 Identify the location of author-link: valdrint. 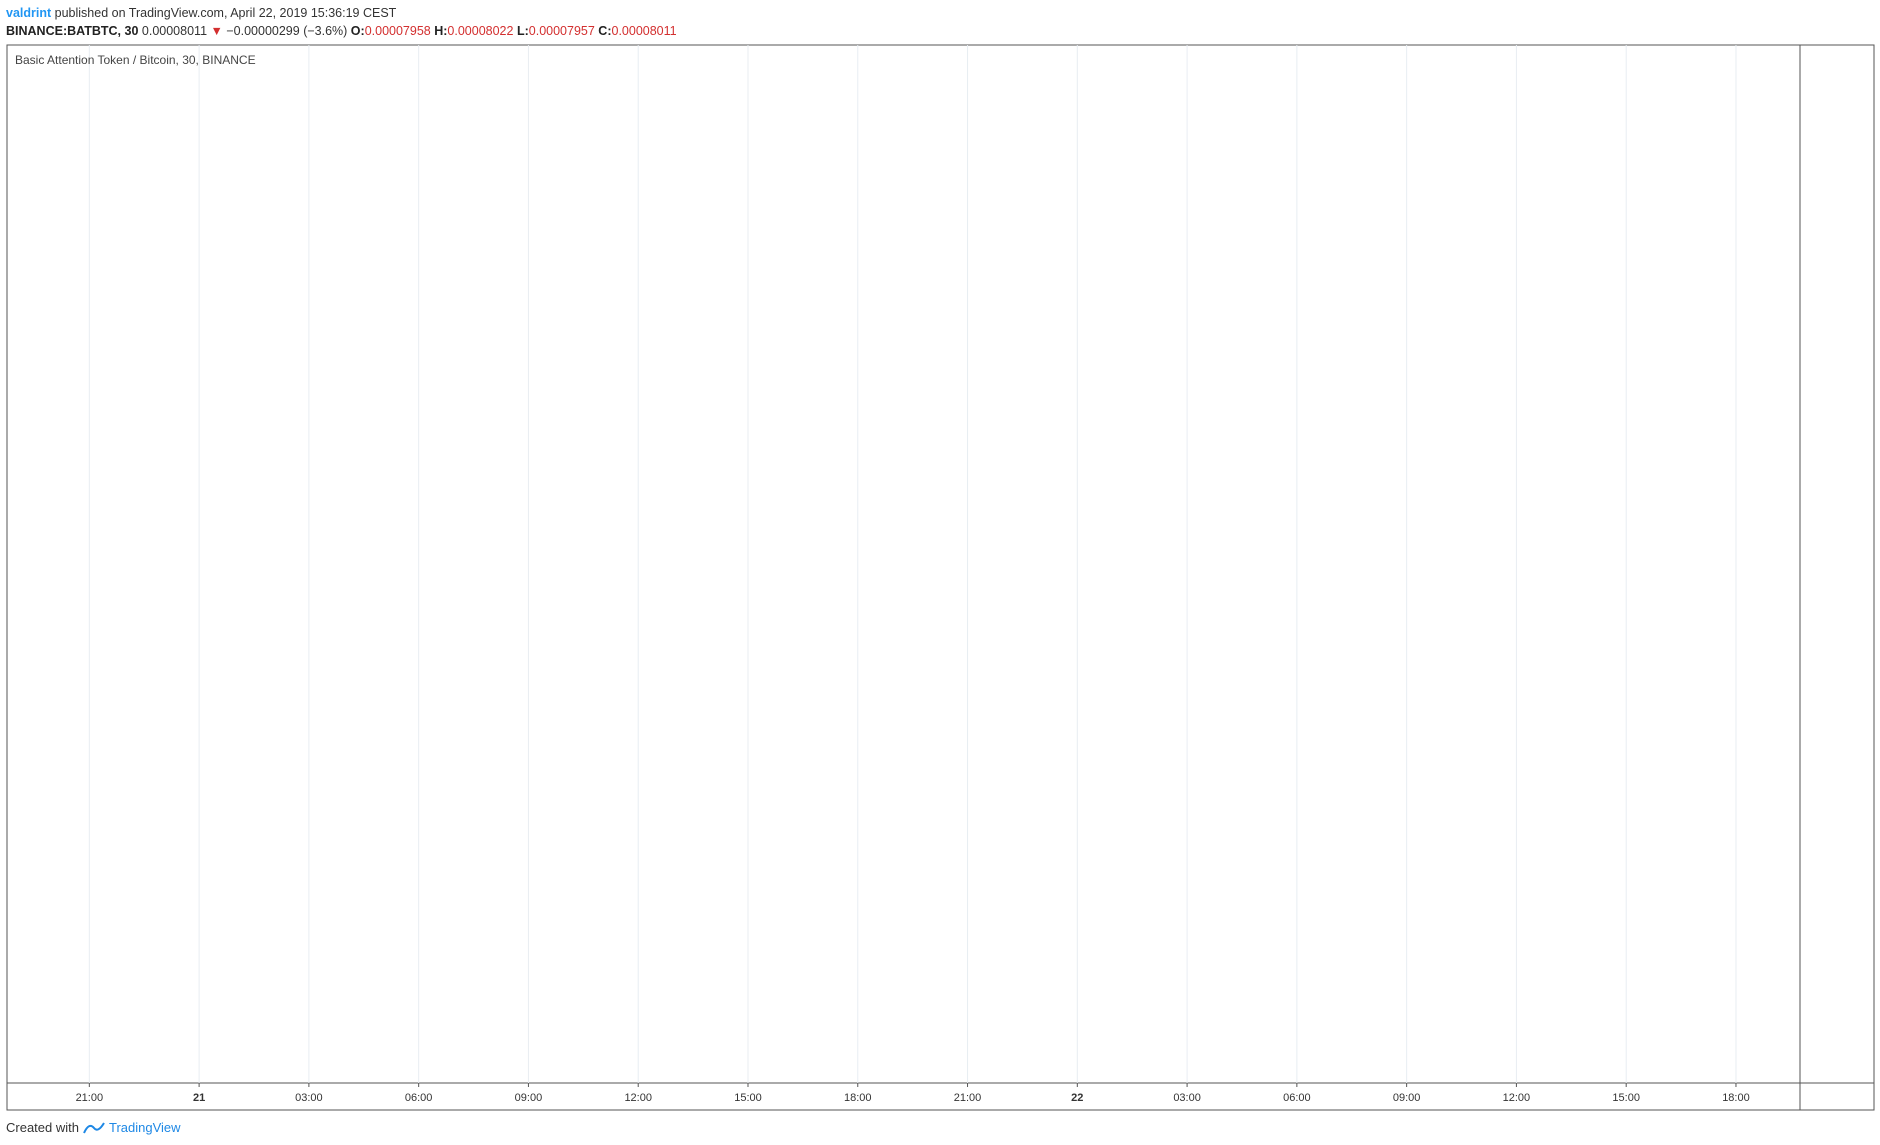
(29, 13).